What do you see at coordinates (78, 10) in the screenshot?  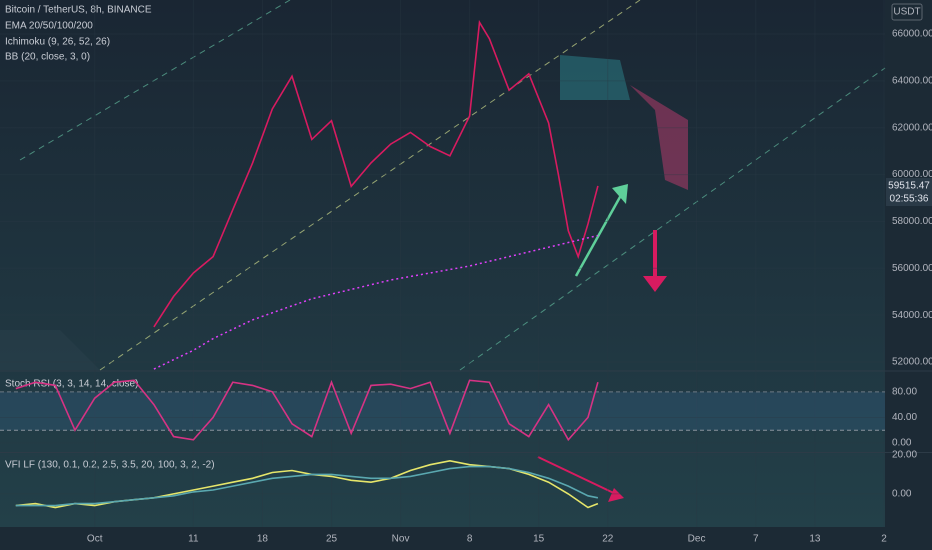 I see `chart-title: Bitcoin / TetherUS, 8h, BINANCE` at bounding box center [78, 10].